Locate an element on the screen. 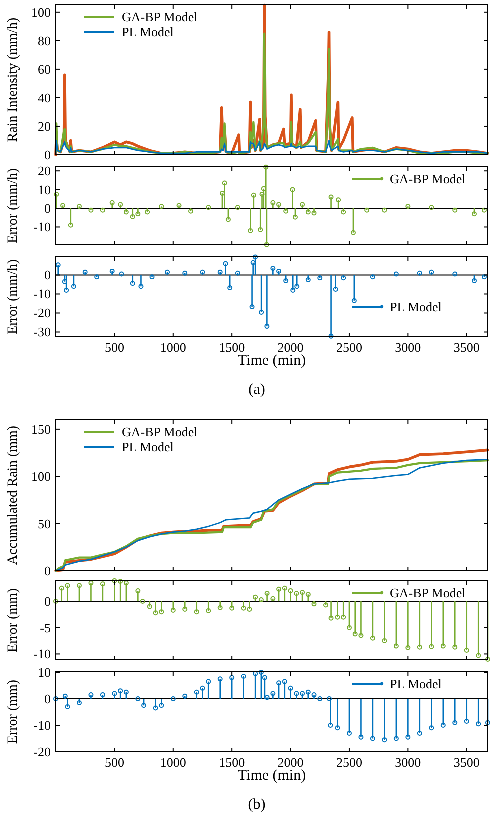  y-tick-label: 60 is located at coordinates (44, 69).